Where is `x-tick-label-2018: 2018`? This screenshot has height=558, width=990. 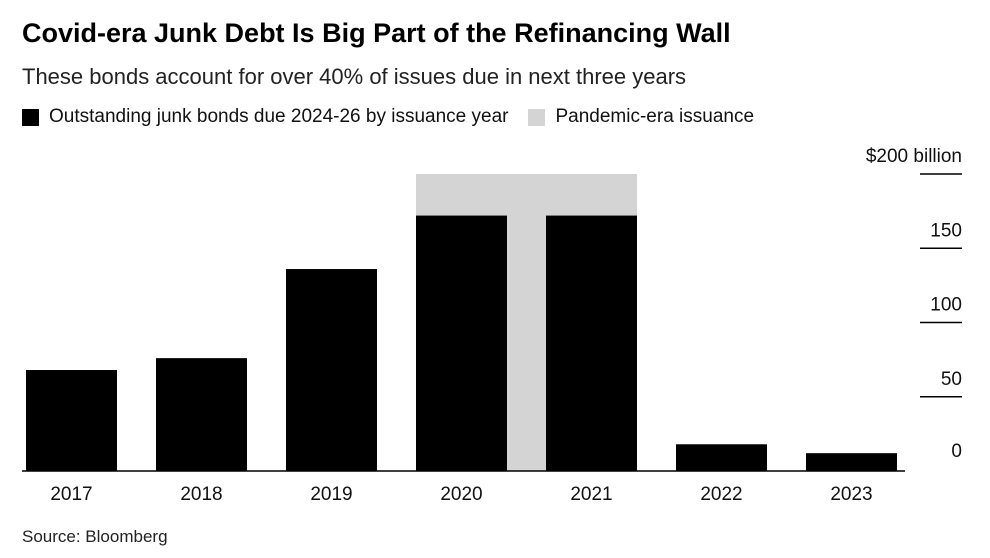 x-tick-label-2018: 2018 is located at coordinates (201, 494).